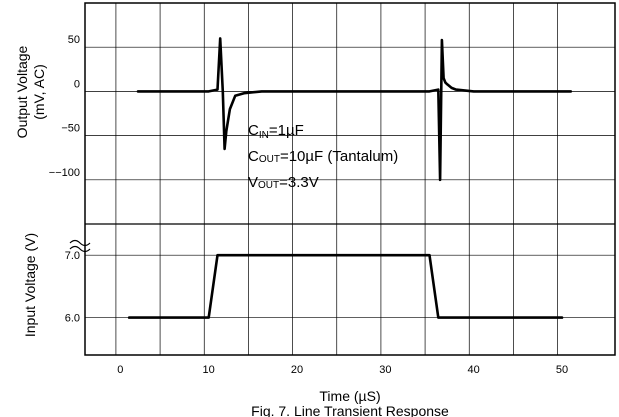  Describe the element at coordinates (80, 246) in the screenshot. I see `axis-break-icon` at that location.